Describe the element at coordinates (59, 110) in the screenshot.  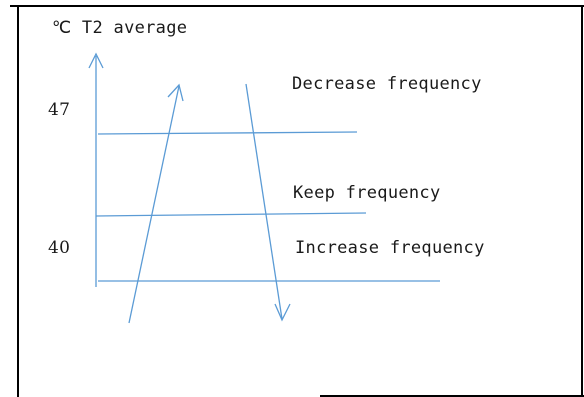
I see `upper-threshold-value: 47` at that location.